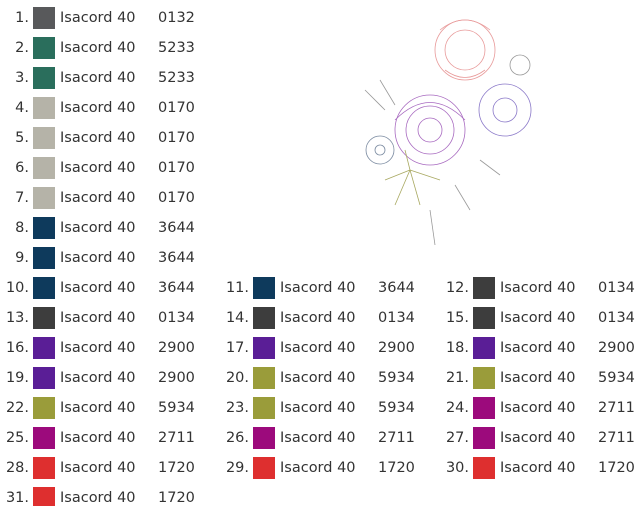 This screenshot has height=506, width=641. What do you see at coordinates (22, 198) in the screenshot?
I see `thread-number: 7.` at bounding box center [22, 198].